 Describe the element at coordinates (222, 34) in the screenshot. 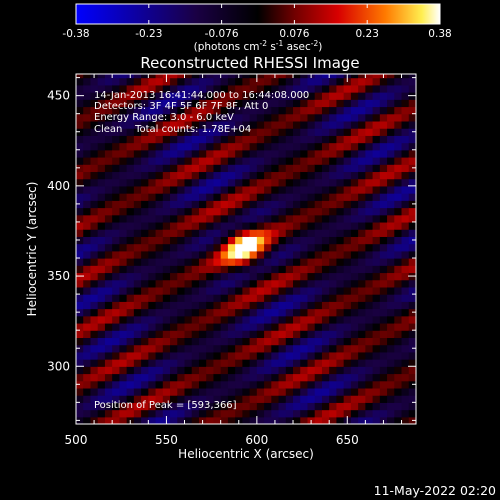

I see `colorbar-tick-label: -0.076` at that location.